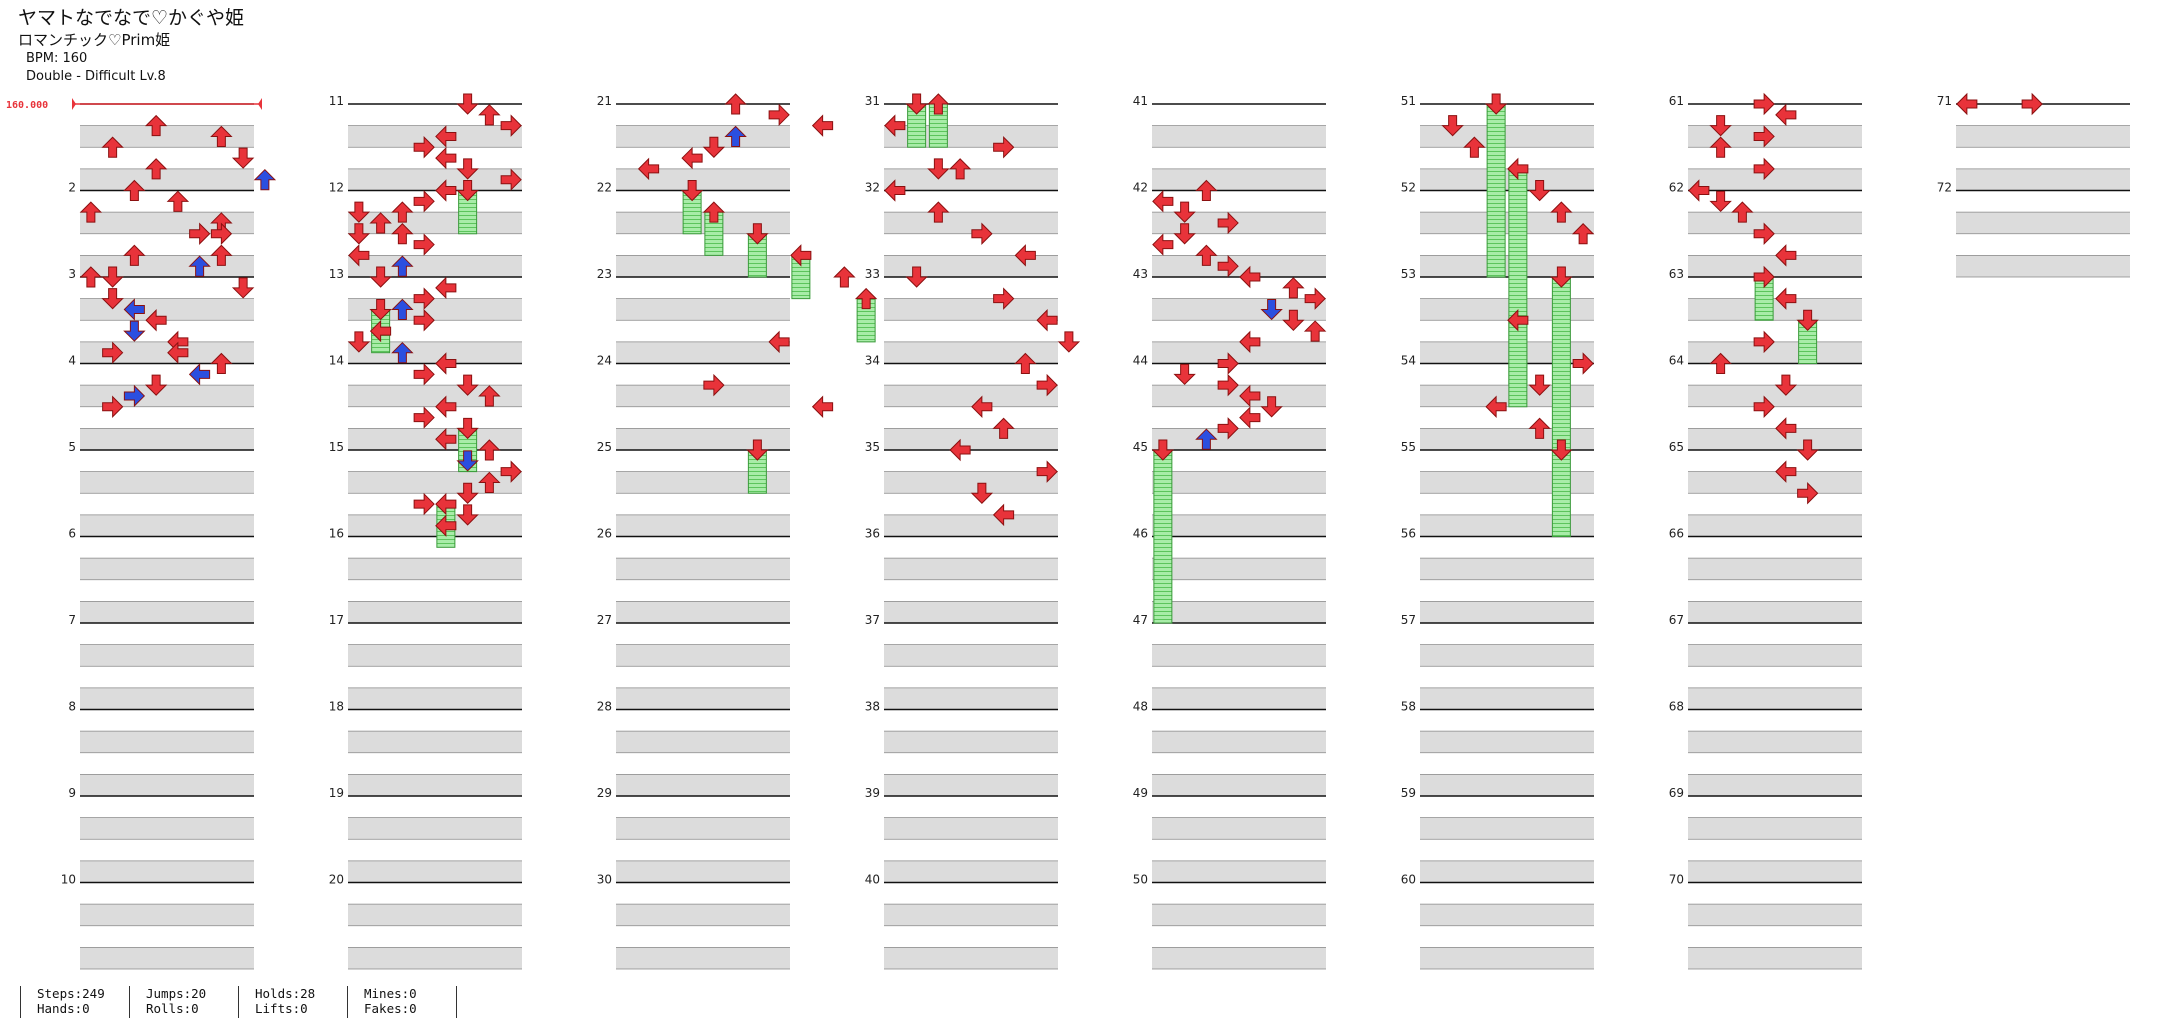  What do you see at coordinates (336, 707) in the screenshot?
I see `measure-number: 18` at bounding box center [336, 707].